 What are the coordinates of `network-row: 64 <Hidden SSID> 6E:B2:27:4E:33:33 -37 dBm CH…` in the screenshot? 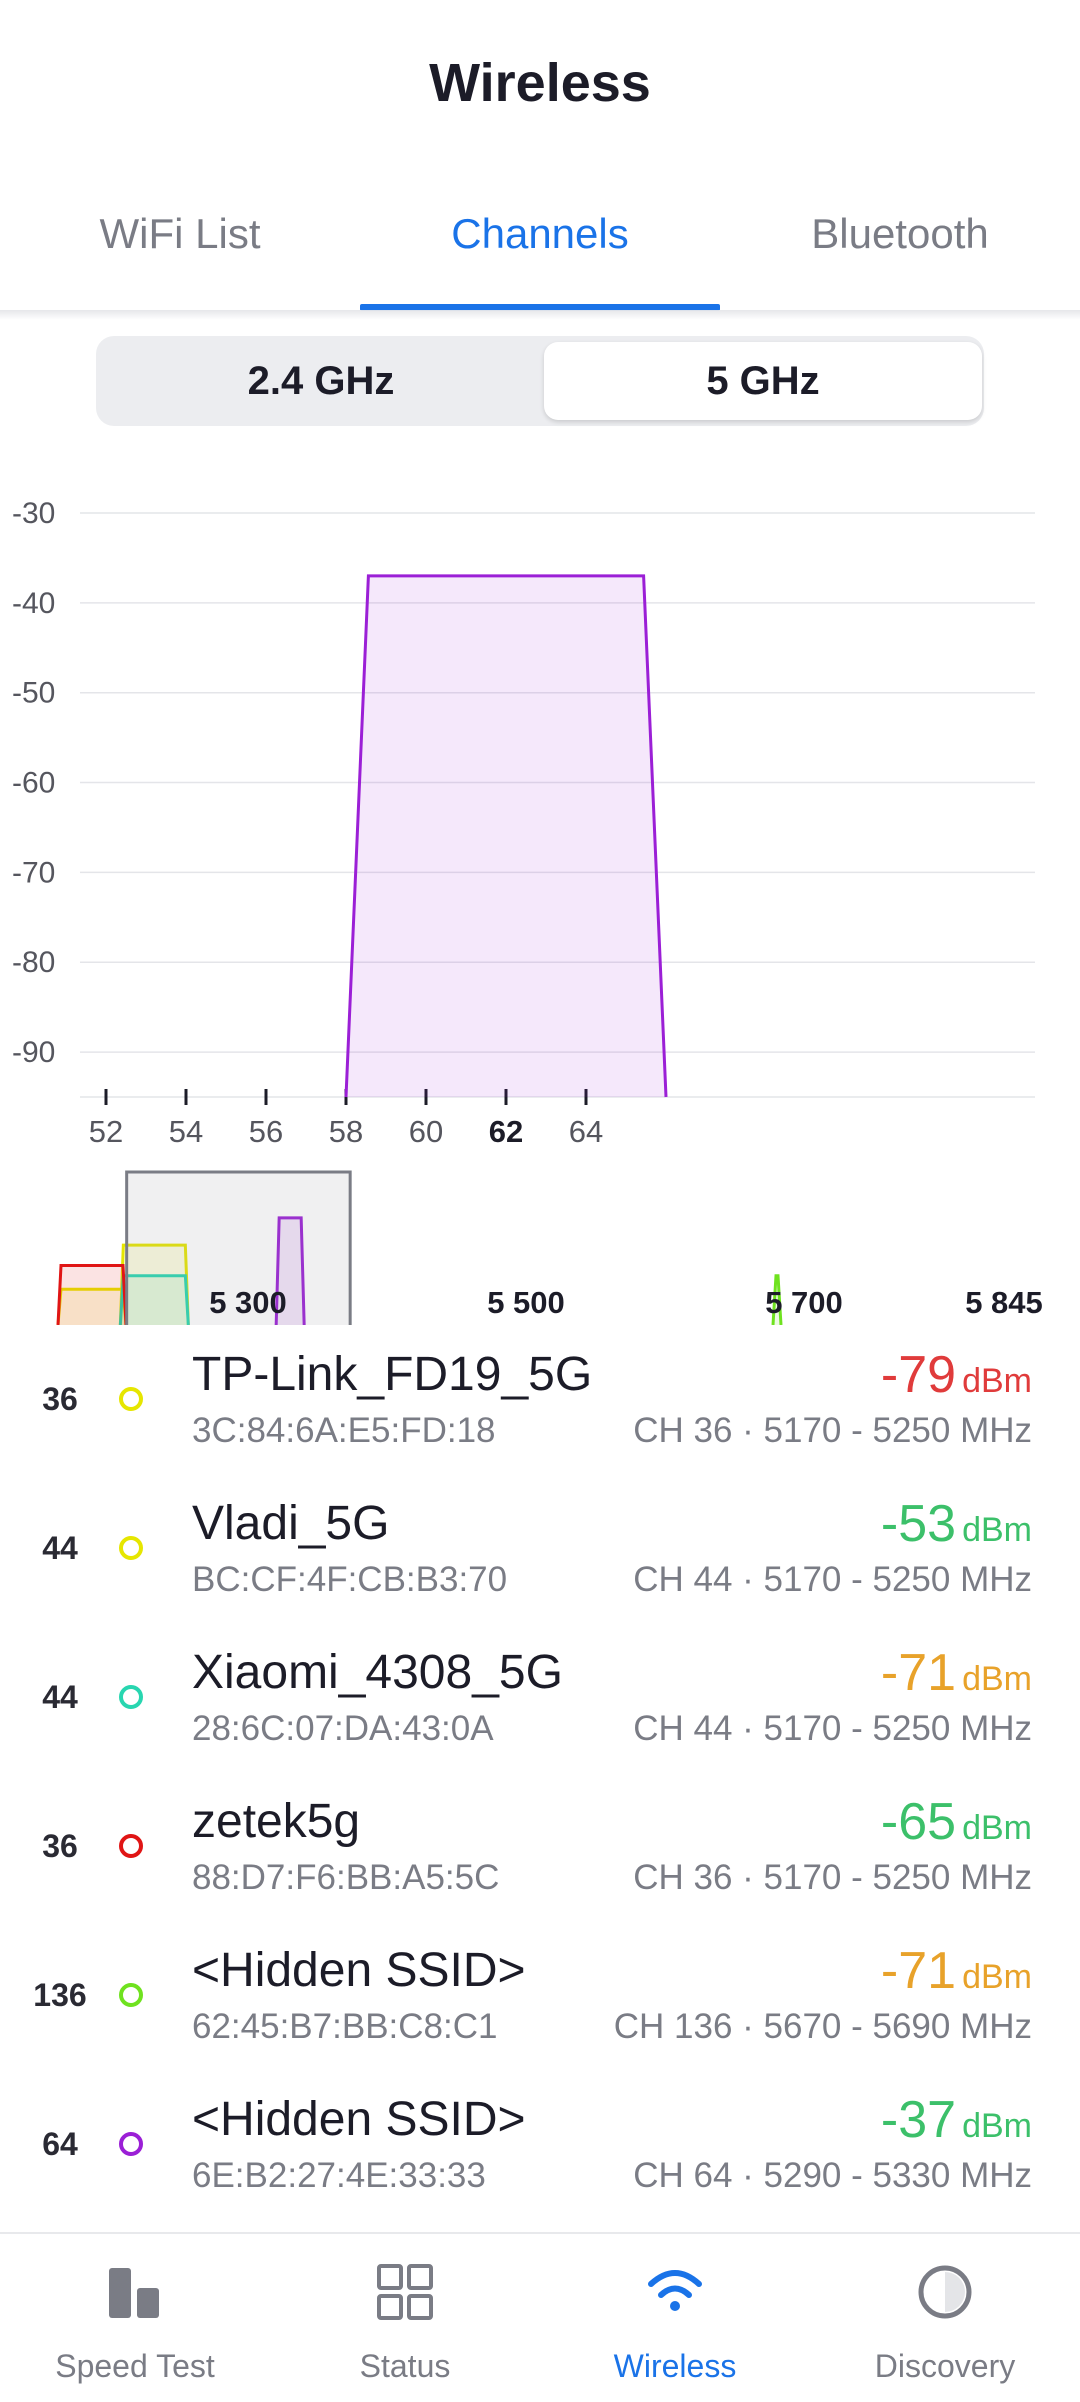 It's located at (540, 2144).